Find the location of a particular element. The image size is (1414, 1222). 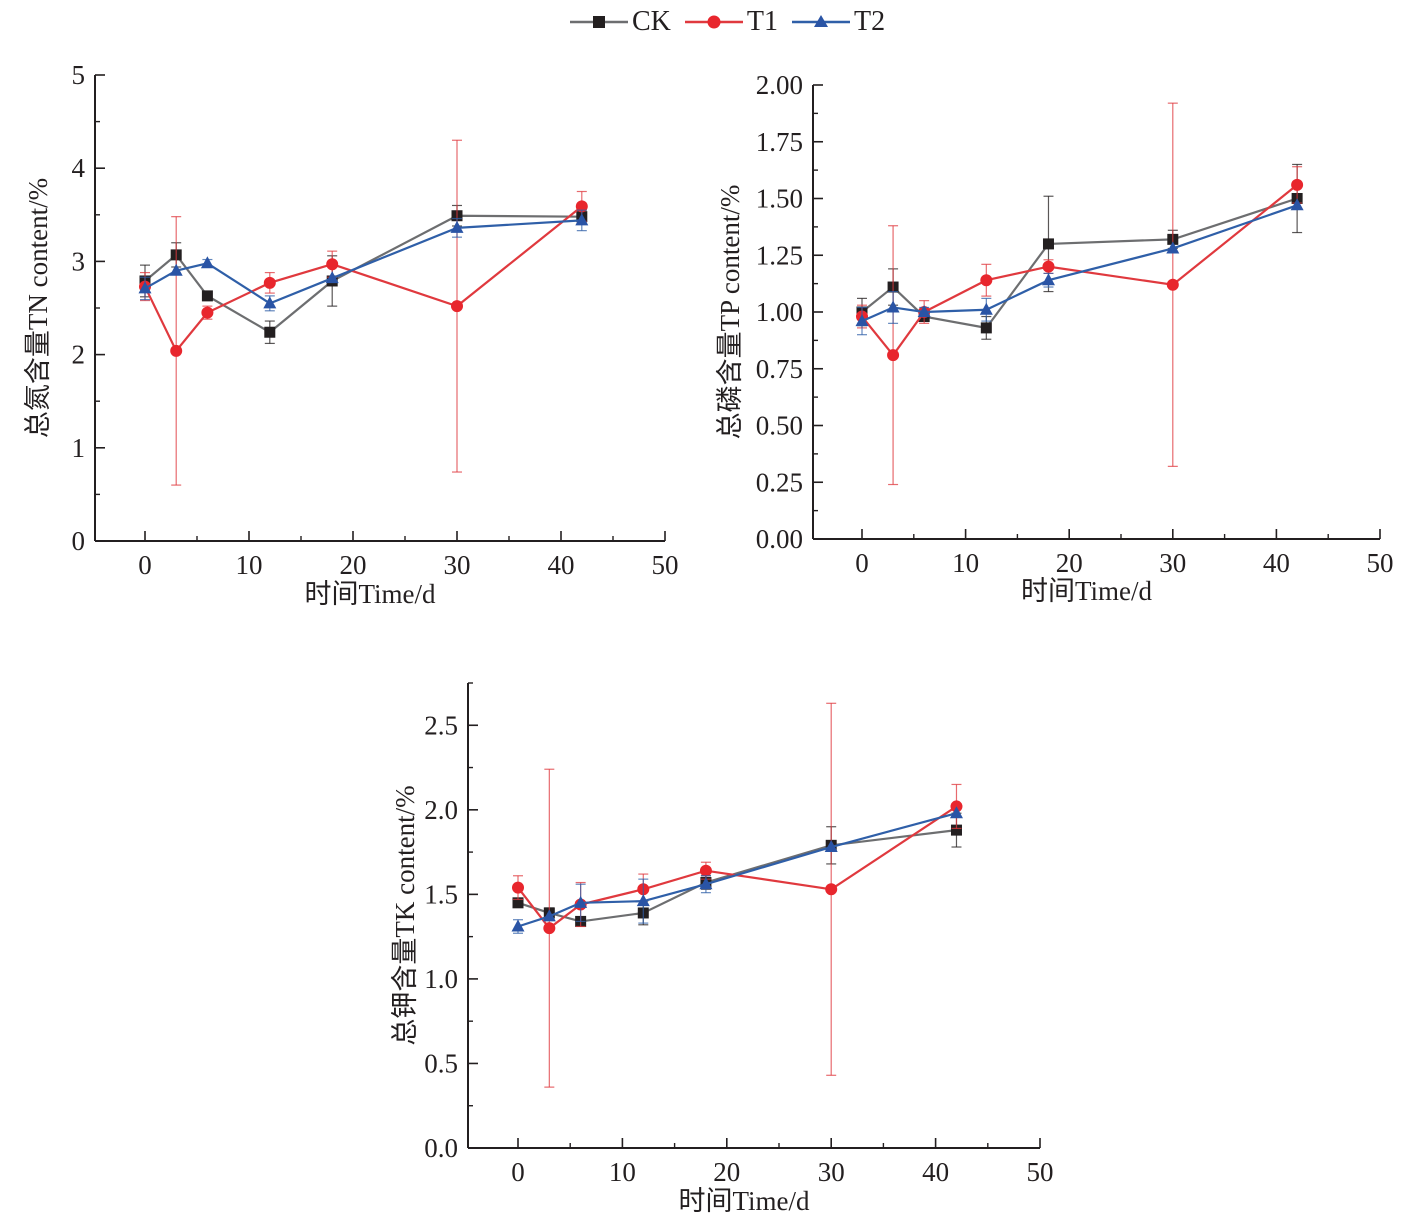

triangle-marker-icon is located at coordinates (821, 21).